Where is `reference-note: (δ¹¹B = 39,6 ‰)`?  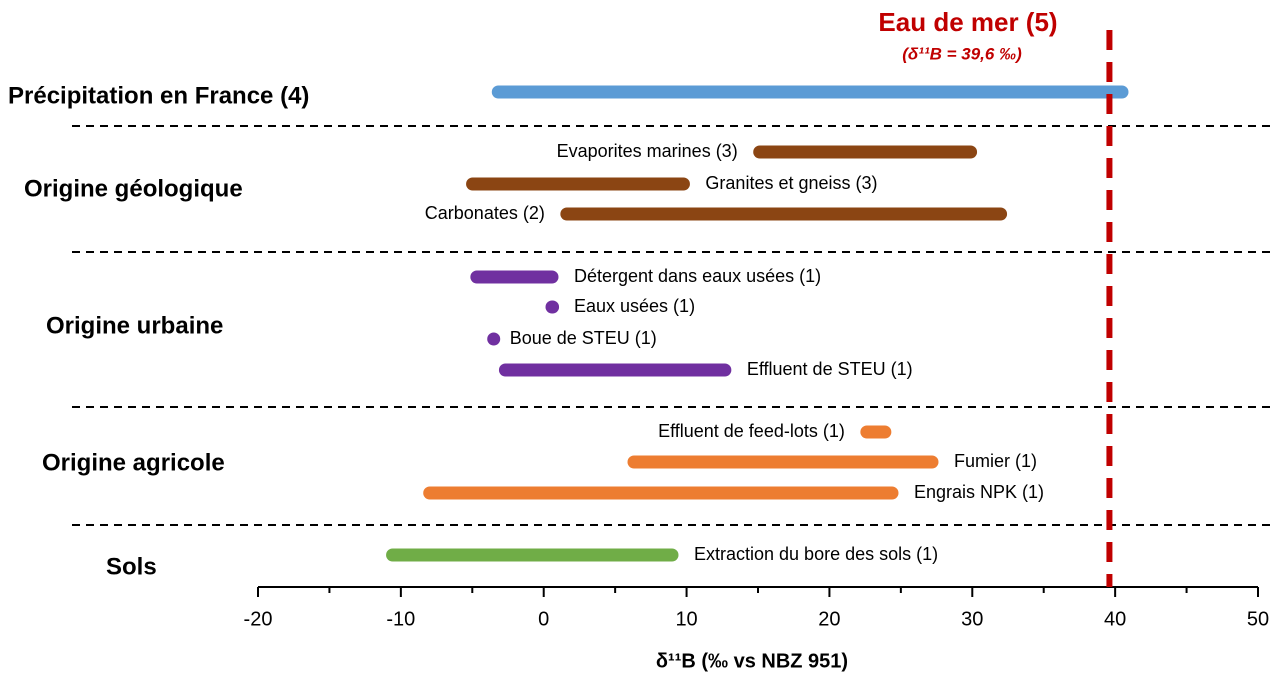
reference-note: (δ¹¹B = 39,6 ‰) is located at coordinates (962, 53).